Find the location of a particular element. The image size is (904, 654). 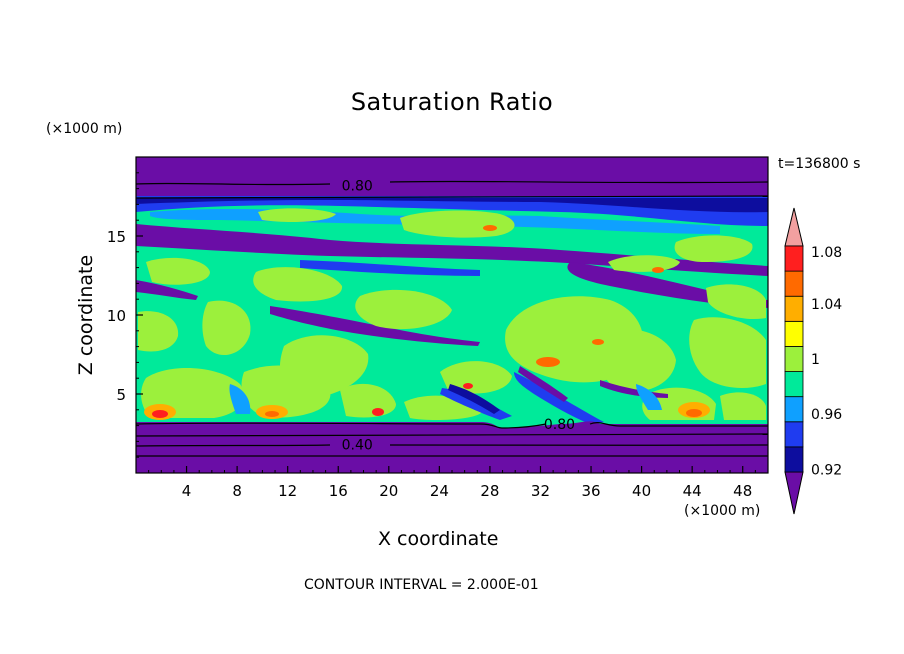

cloud-patch-u is located at coordinates (743, 406).